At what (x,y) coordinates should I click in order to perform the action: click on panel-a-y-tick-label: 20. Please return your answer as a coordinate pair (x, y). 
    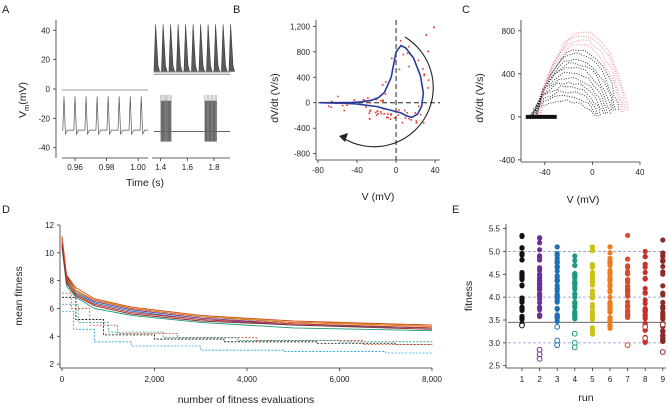
    Looking at the image, I should click on (45, 60).